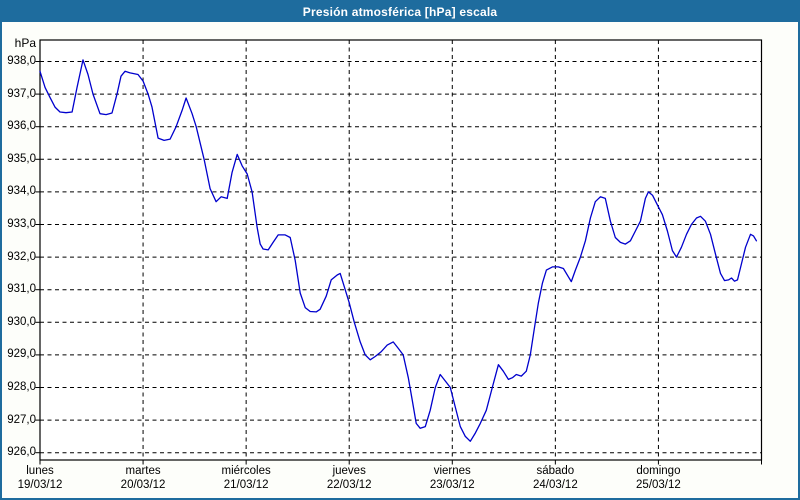  Describe the element at coordinates (40, 484) in the screenshot. I see `x-axis-date: 19/03/12` at that location.